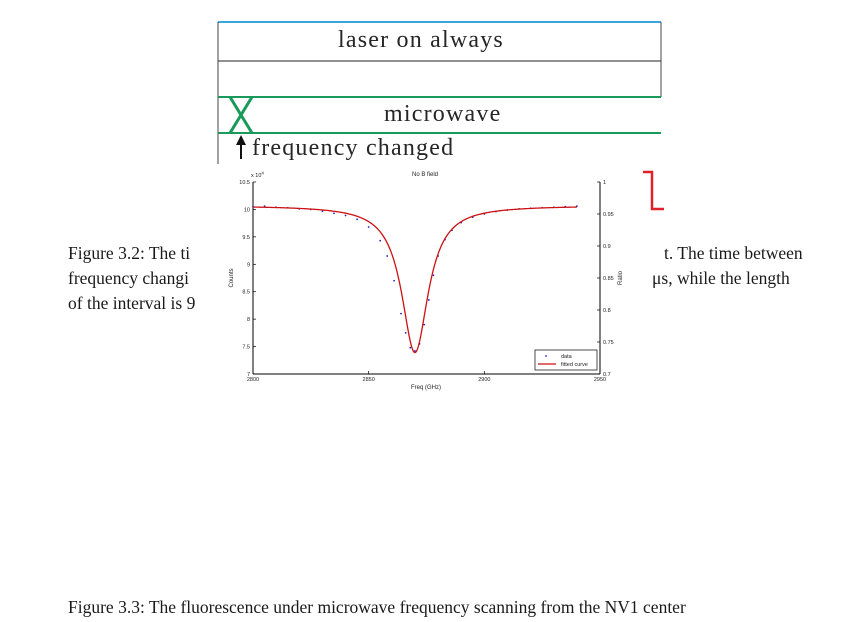 This screenshot has height=622, width=859. Describe the element at coordinates (232, 277) in the screenshot. I see `plot-y-axis-label-left: Counts` at that location.